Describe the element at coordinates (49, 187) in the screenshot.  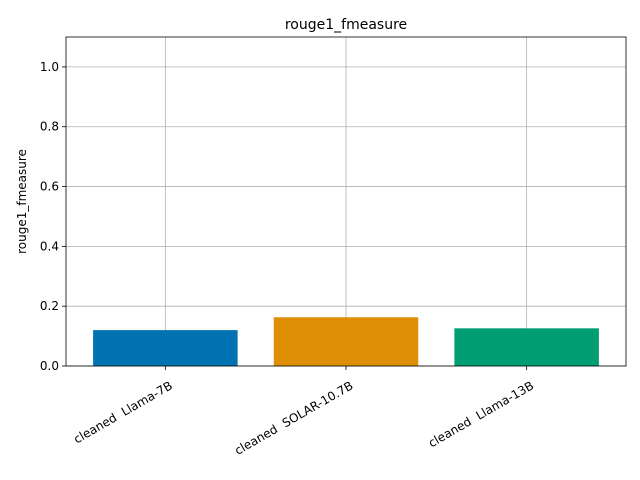
I see `y-tick-label: 0.6` at that location.